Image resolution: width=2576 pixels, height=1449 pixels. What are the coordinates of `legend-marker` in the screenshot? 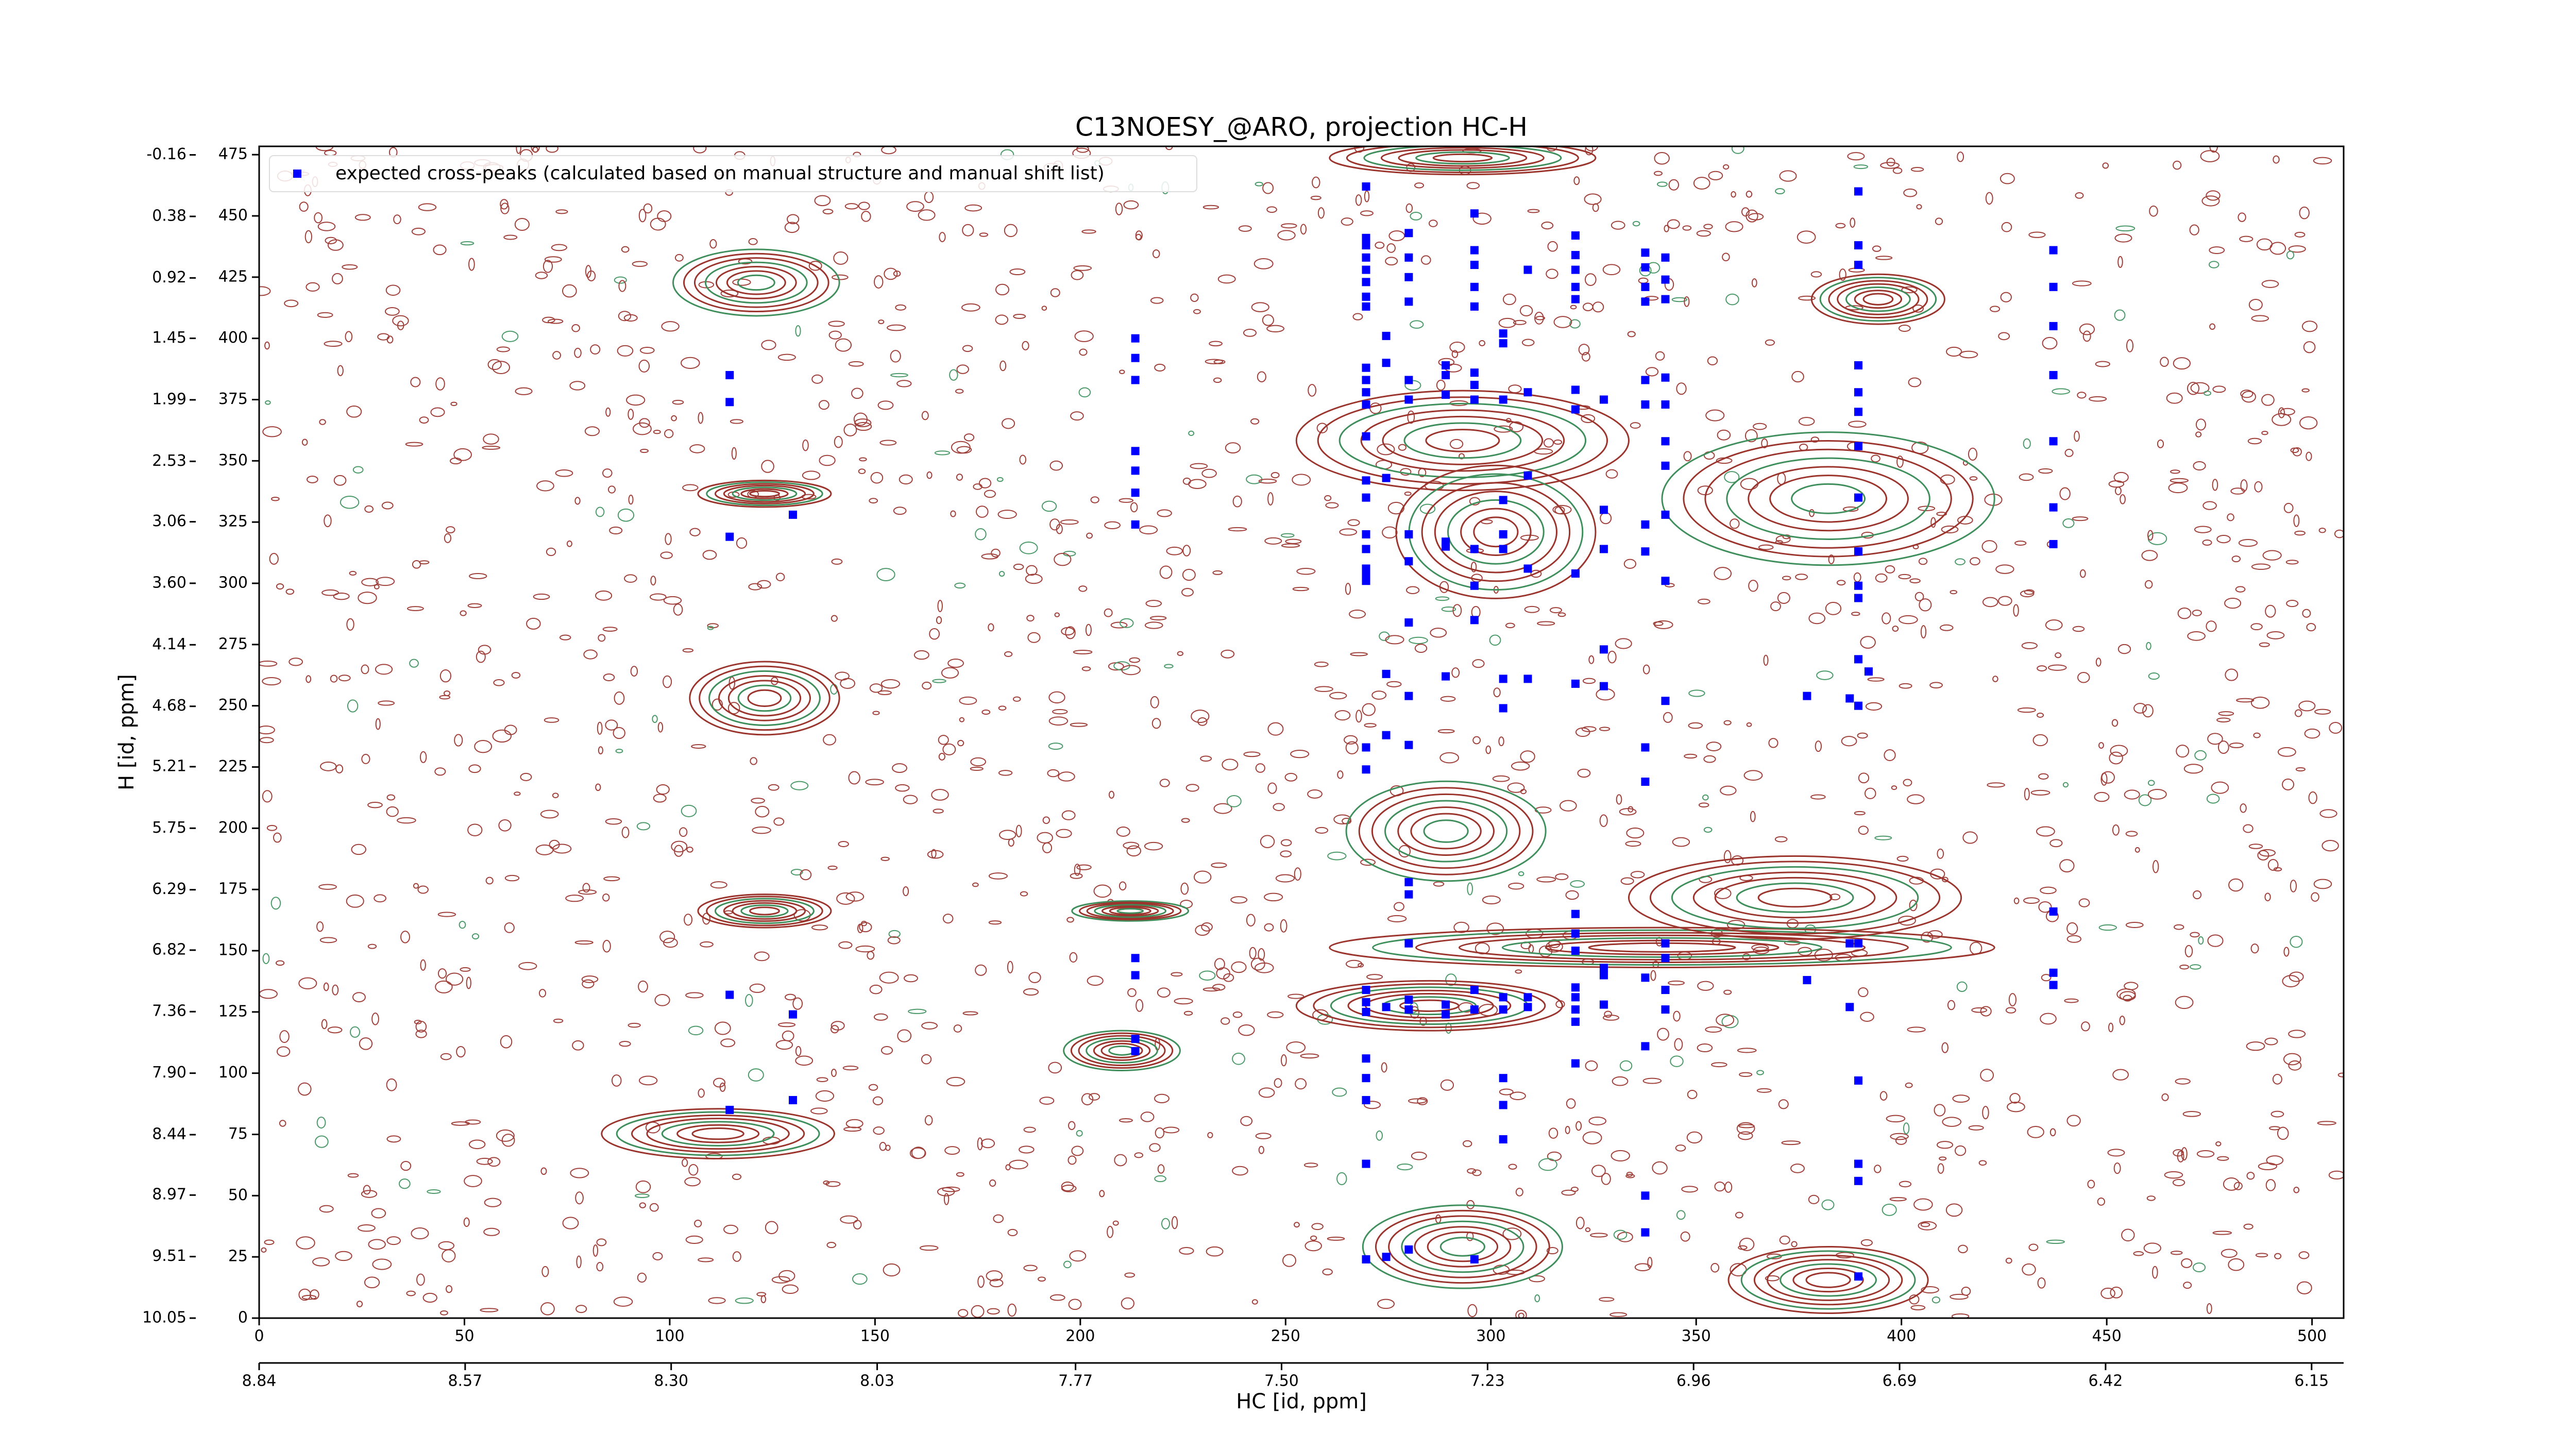 It's located at (297, 174).